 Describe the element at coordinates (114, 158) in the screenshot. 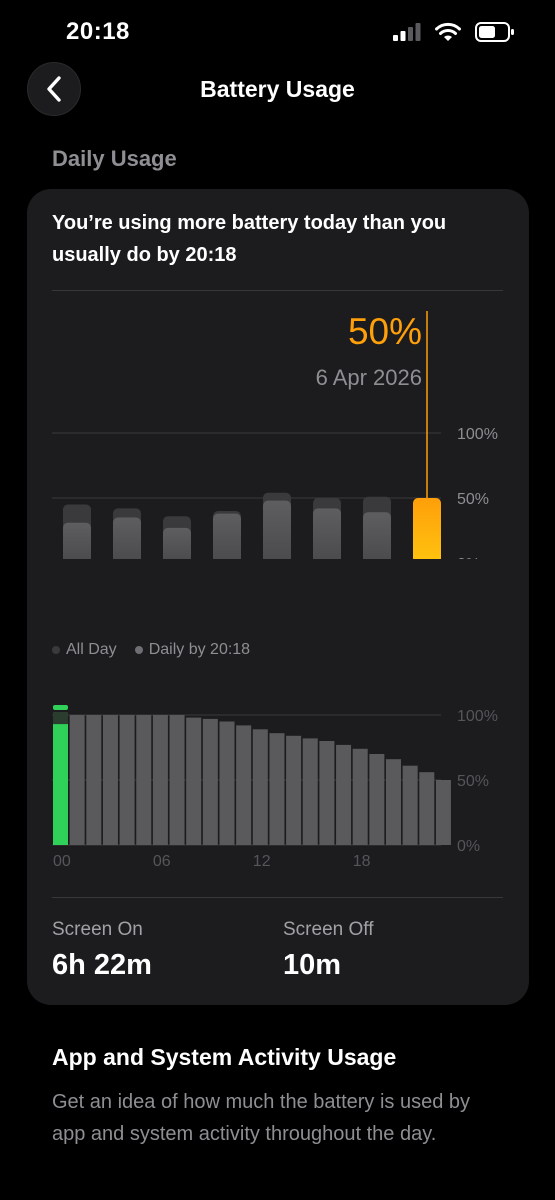

I see `section-header-daily-usage: Daily Usage` at that location.